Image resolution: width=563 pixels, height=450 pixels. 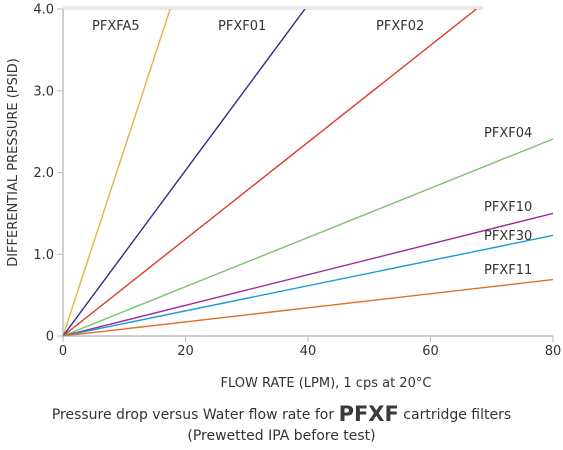 What do you see at coordinates (508, 236) in the screenshot?
I see `series-label-pfxf30: PFXF30` at bounding box center [508, 236].